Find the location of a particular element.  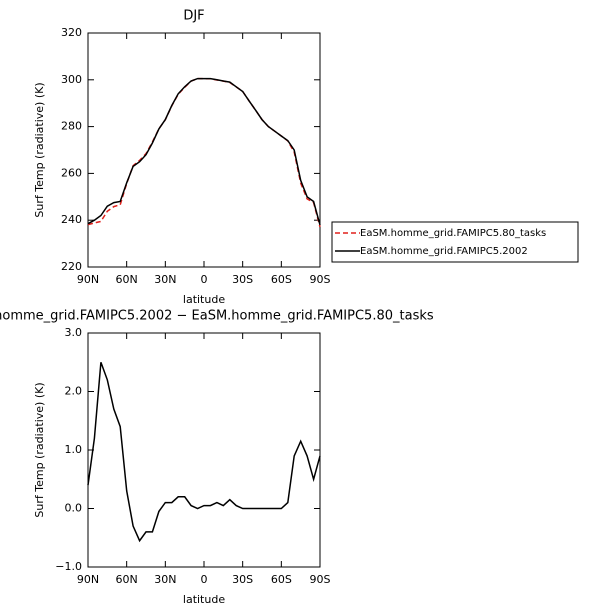

y-tick-label: 320 is located at coordinates (71, 32).